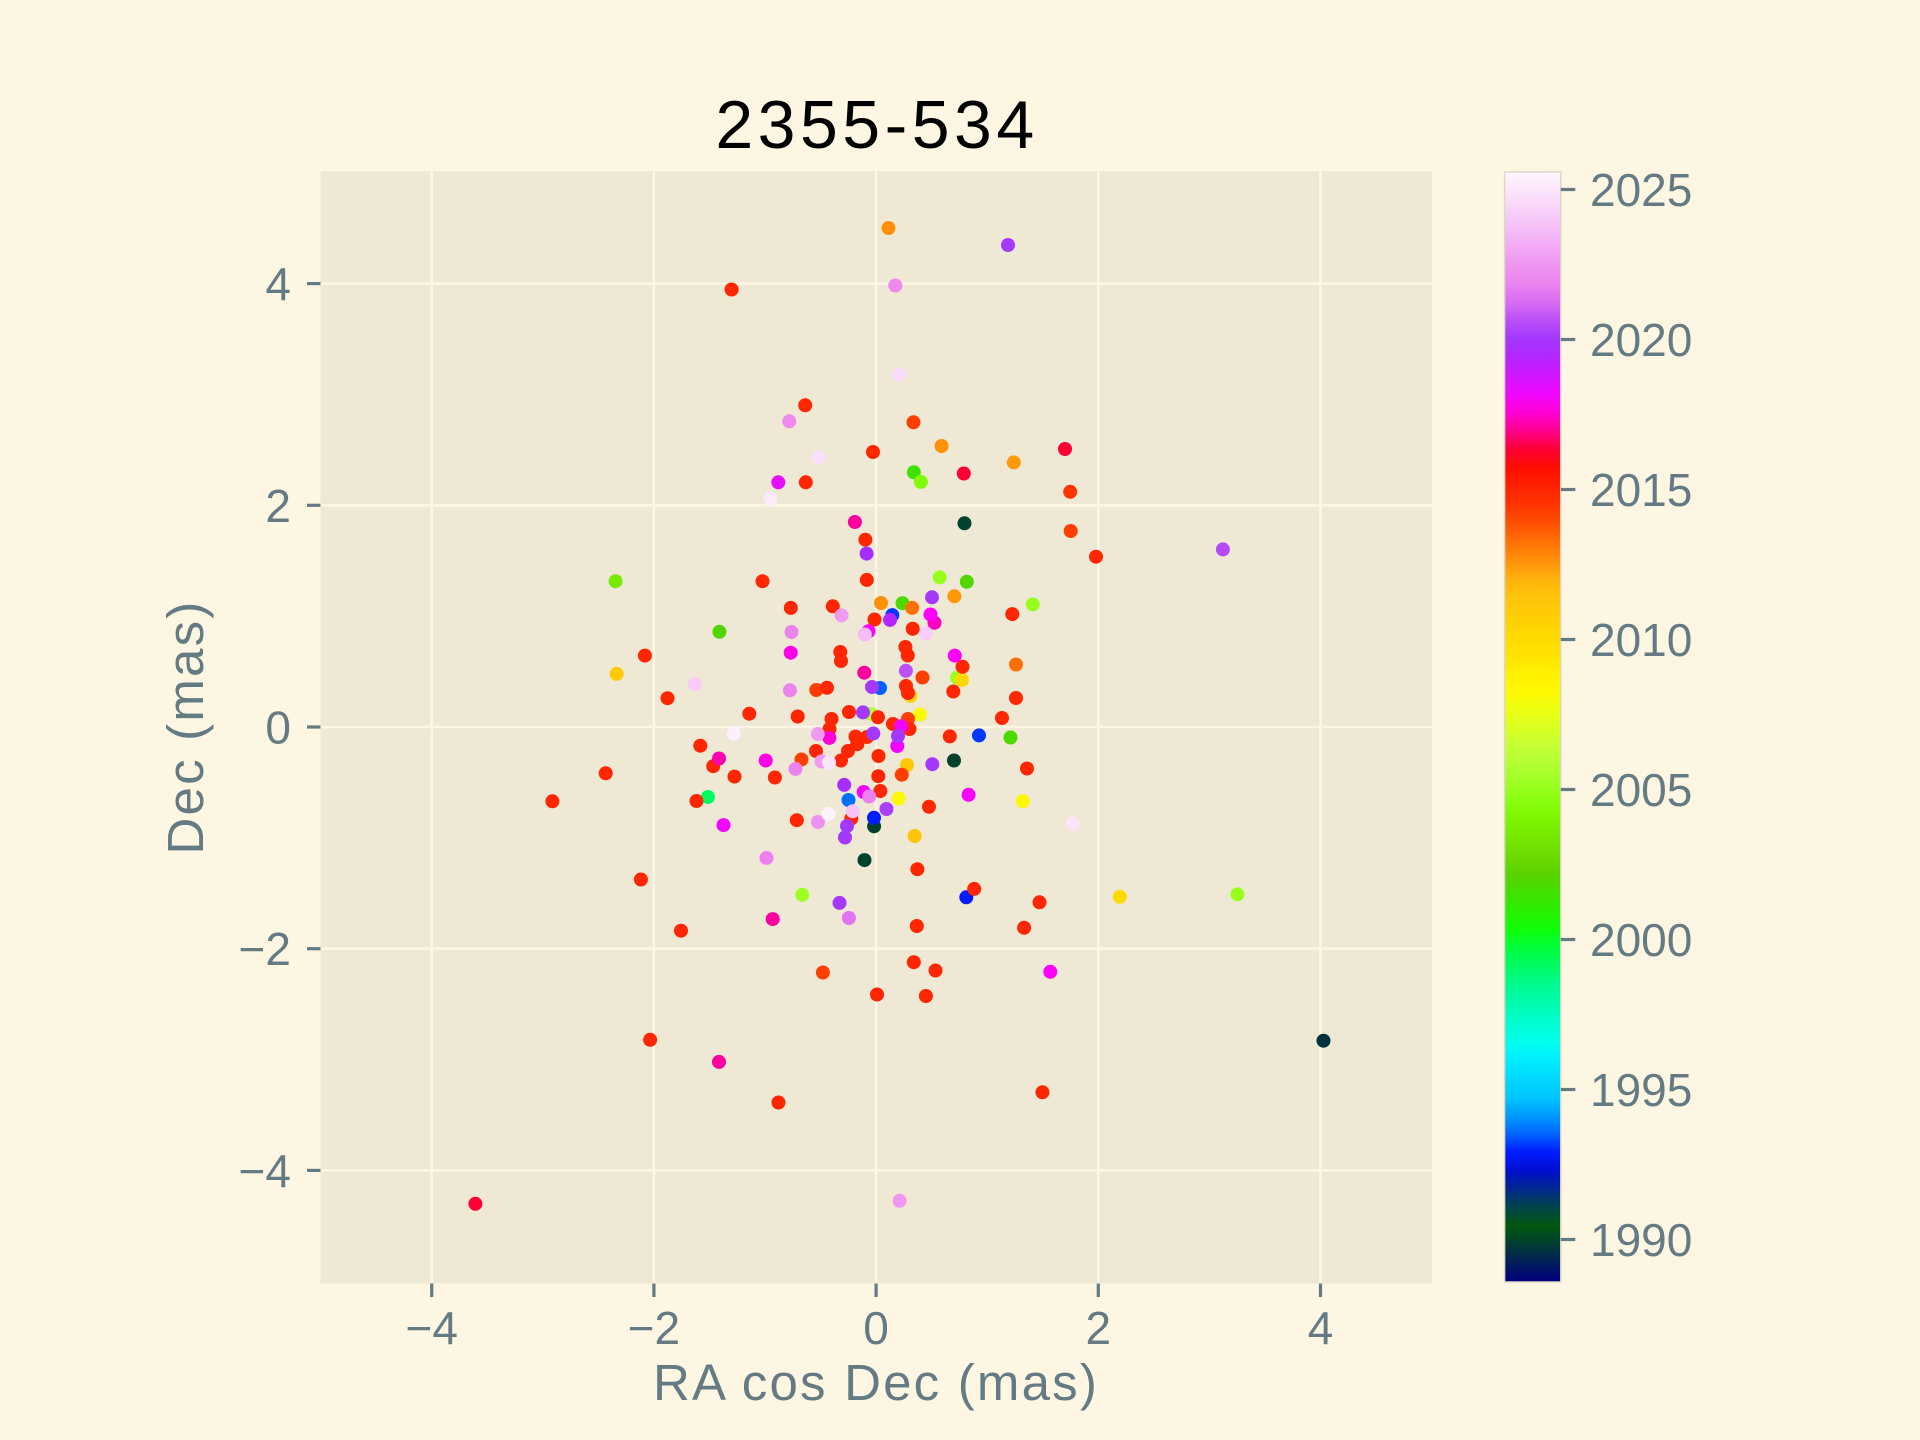 Image resolution: width=1920 pixels, height=1440 pixels. Describe the element at coordinates (1641, 640) in the screenshot. I see `svg-text: 2010` at that location.